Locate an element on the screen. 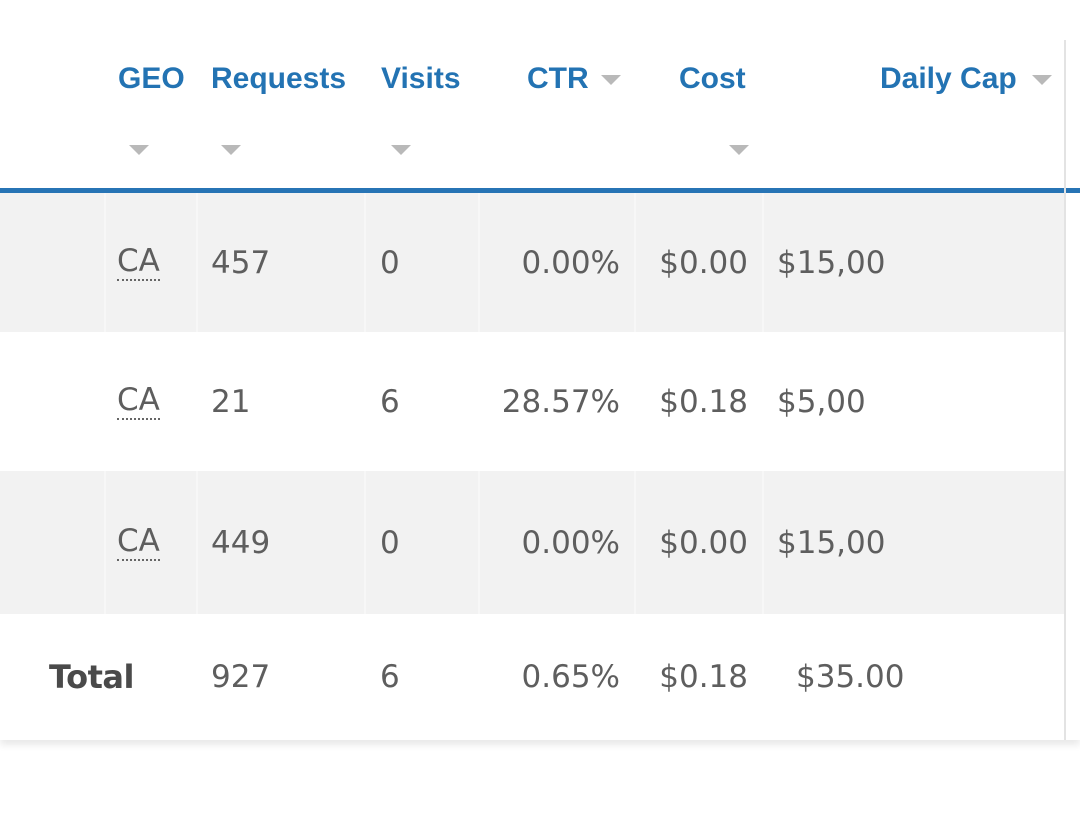 The image size is (1080, 824). cell-visits: 6 is located at coordinates (390, 401).